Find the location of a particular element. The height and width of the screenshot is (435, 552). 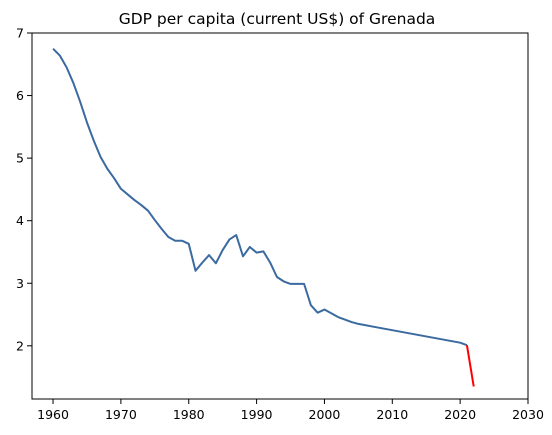

y-tick-label: 2 is located at coordinates (20, 345).